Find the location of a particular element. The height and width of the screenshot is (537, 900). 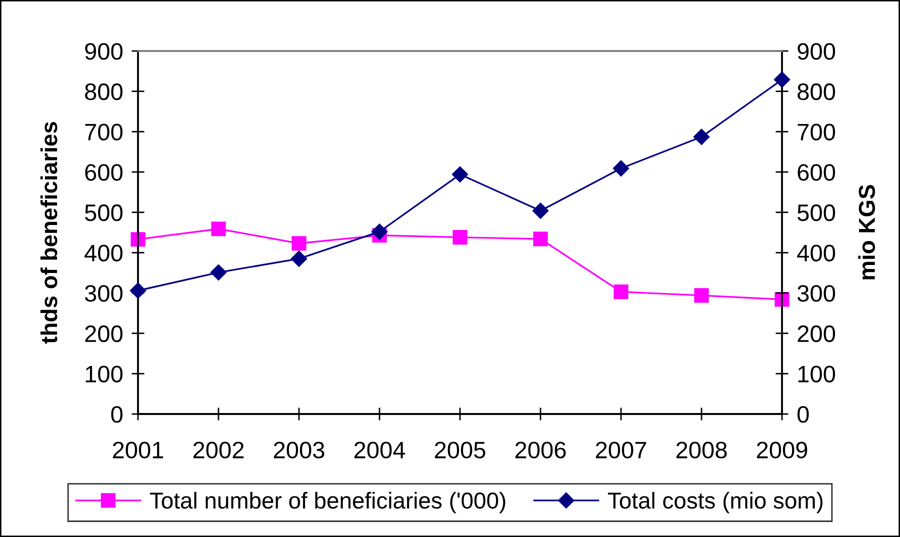

x-tick-label: 2008 is located at coordinates (701, 450).